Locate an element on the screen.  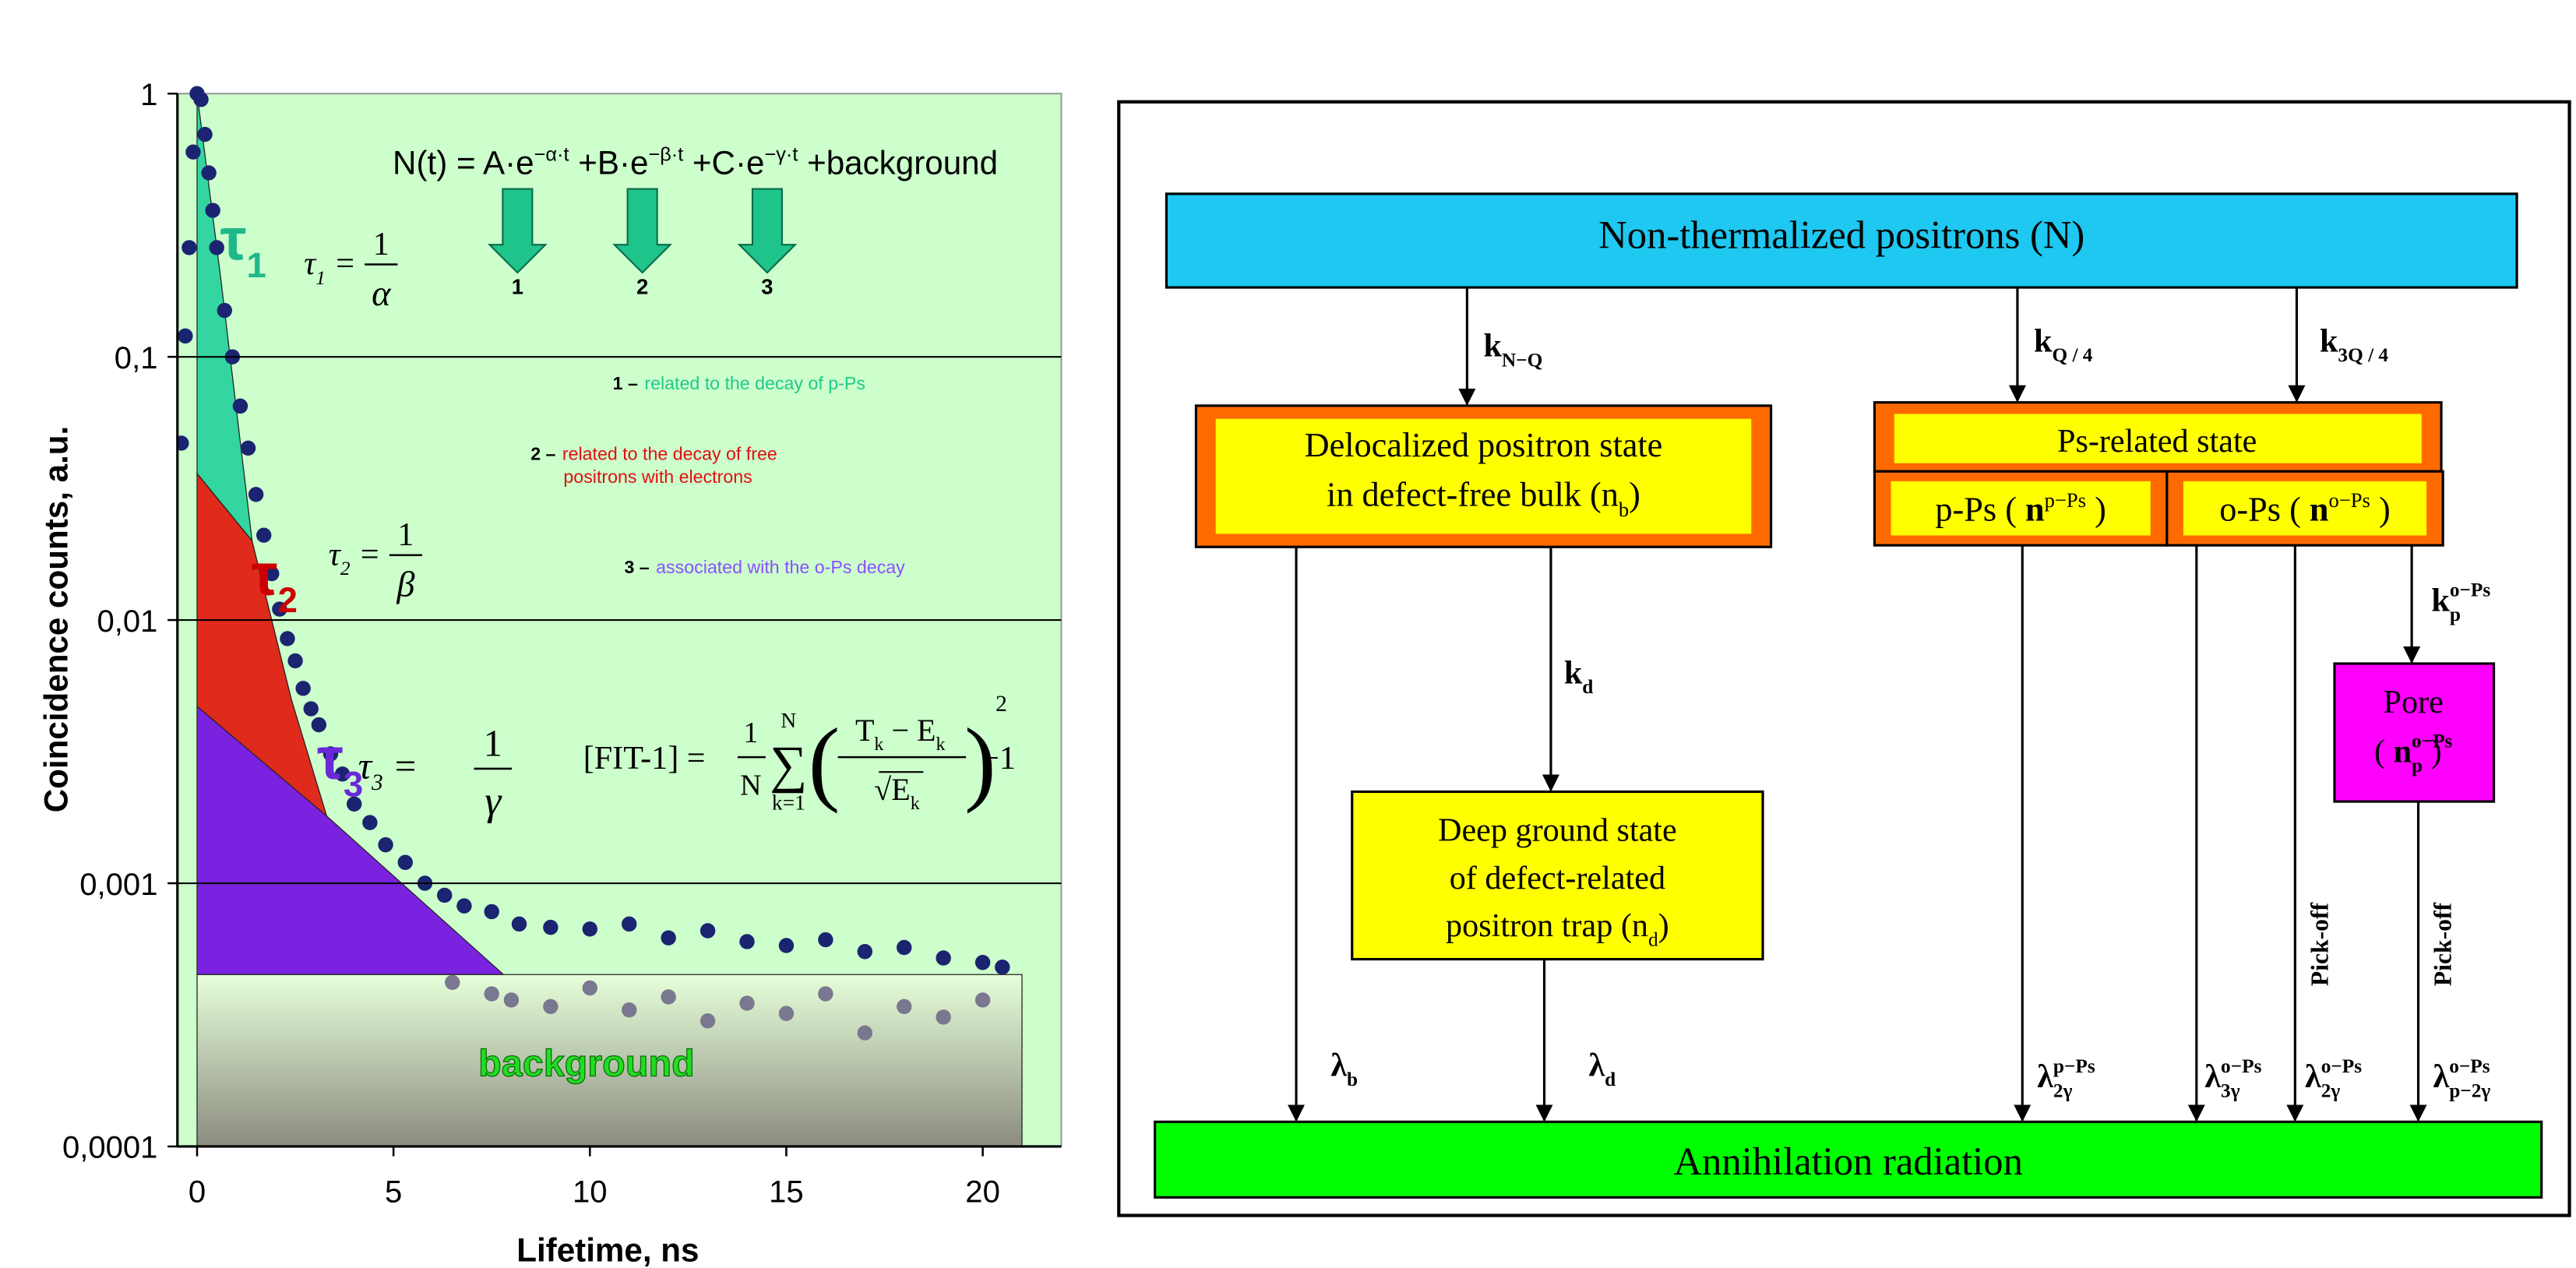
edge-label: kN−Q is located at coordinates (1512, 350).